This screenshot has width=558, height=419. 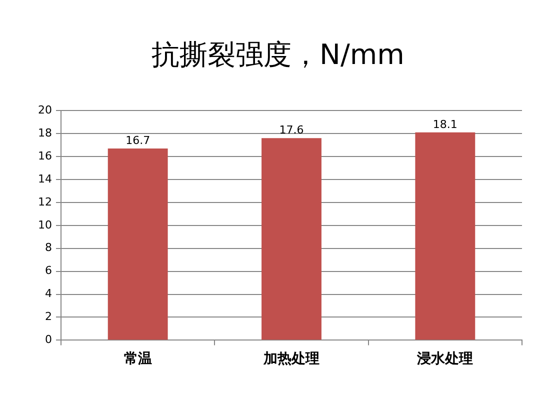 I want to click on y-tick-label: 16, so click(x=45, y=155).